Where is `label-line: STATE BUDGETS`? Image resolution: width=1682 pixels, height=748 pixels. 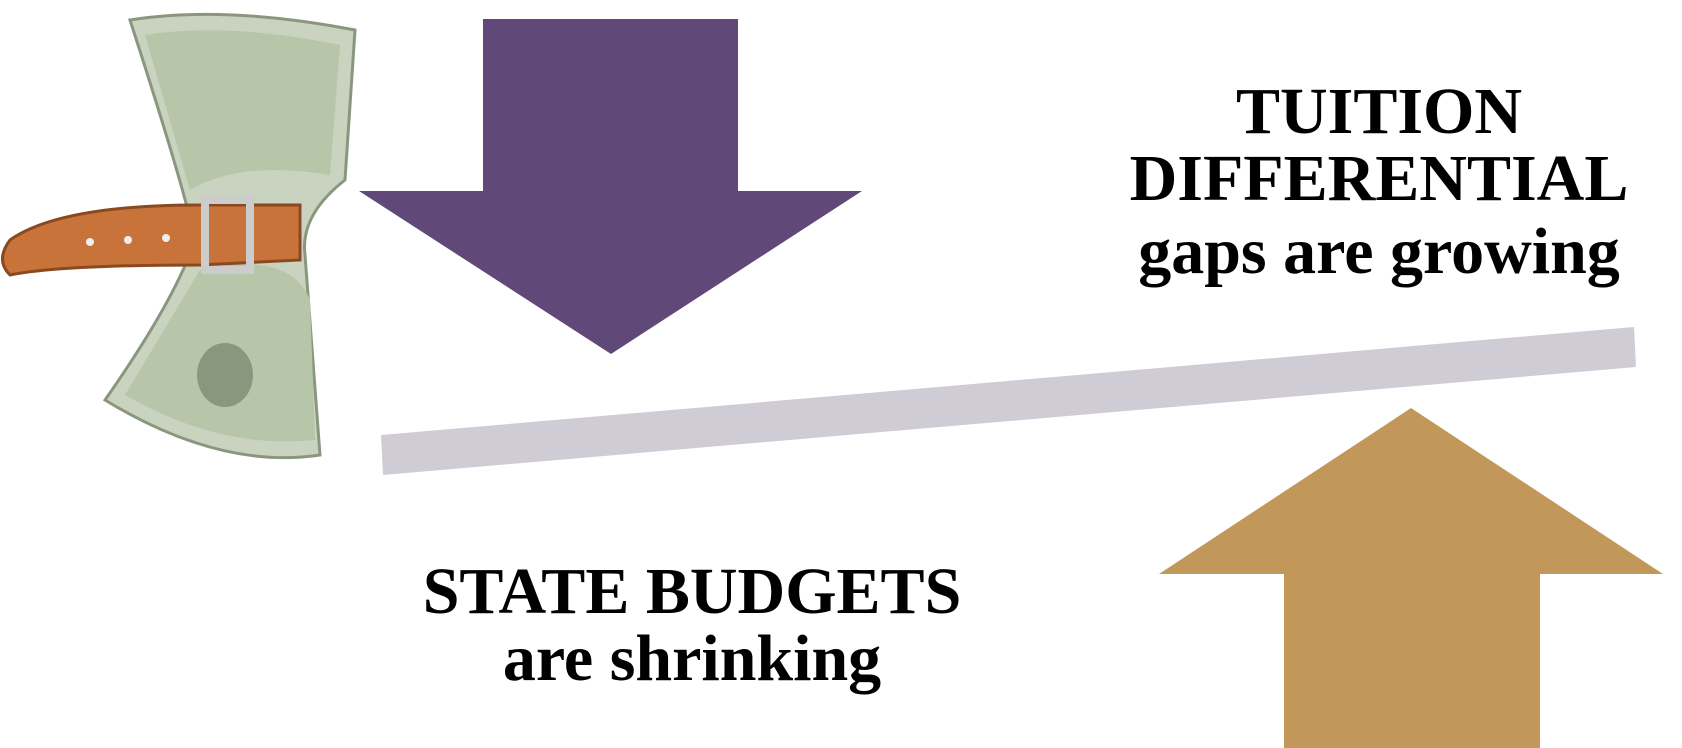 label-line: STATE BUDGETS is located at coordinates (692, 591).